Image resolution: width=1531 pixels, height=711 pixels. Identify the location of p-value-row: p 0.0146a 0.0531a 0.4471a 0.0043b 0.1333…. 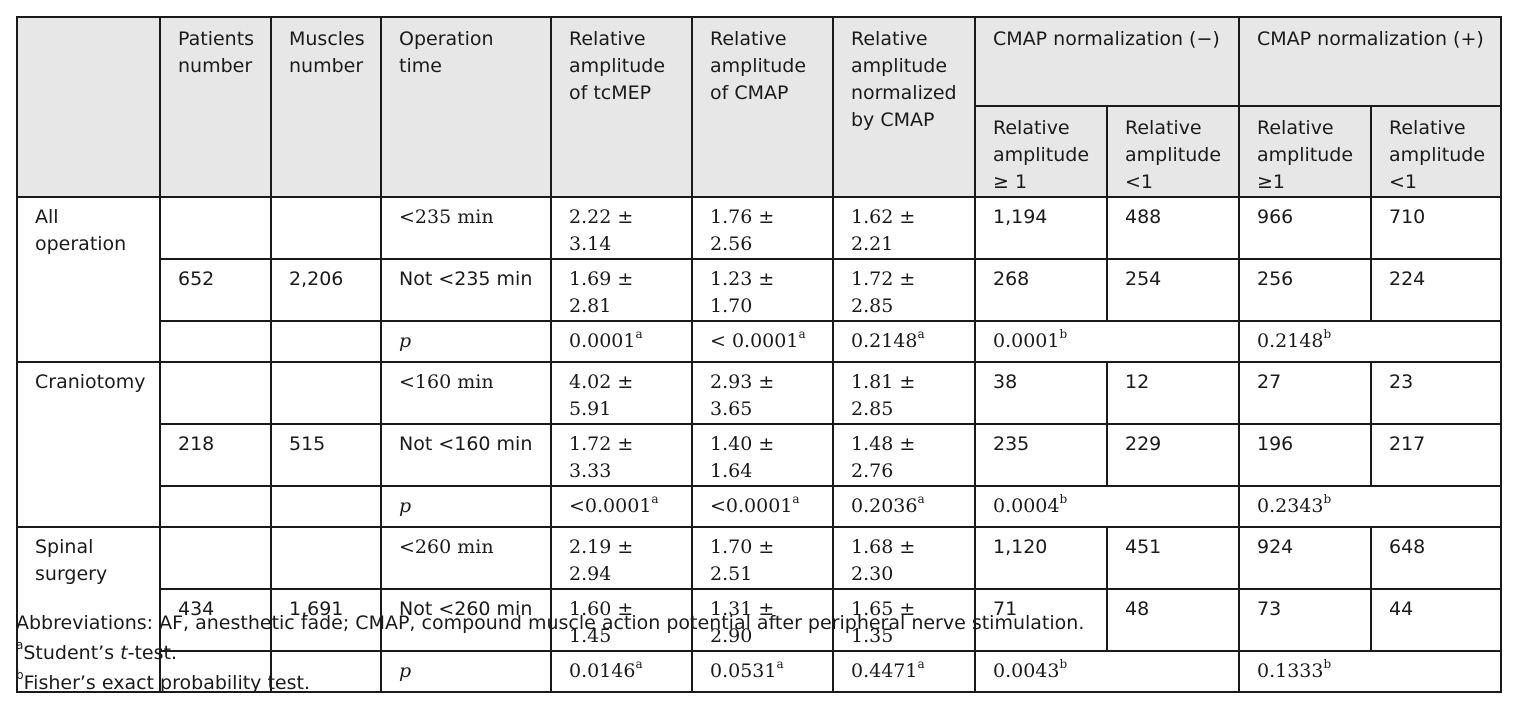
(759, 671).